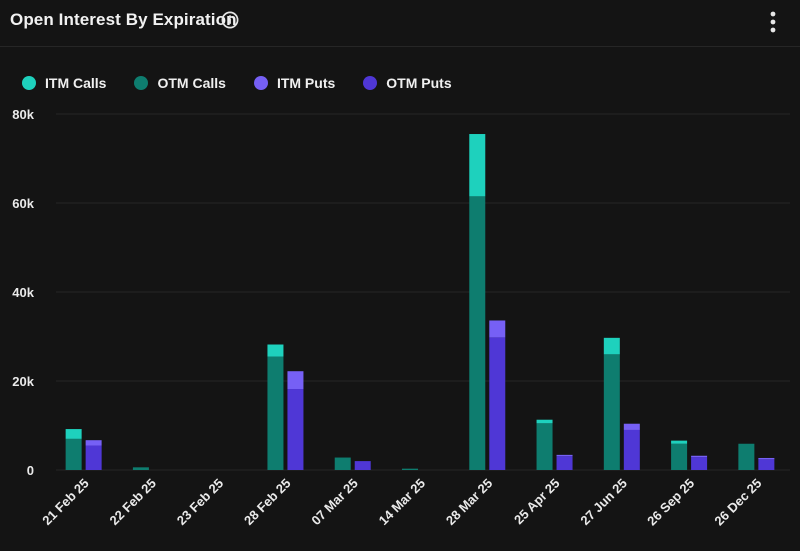  Describe the element at coordinates (133, 502) in the screenshot. I see `x-tick-label: 22 Feb 25` at that location.